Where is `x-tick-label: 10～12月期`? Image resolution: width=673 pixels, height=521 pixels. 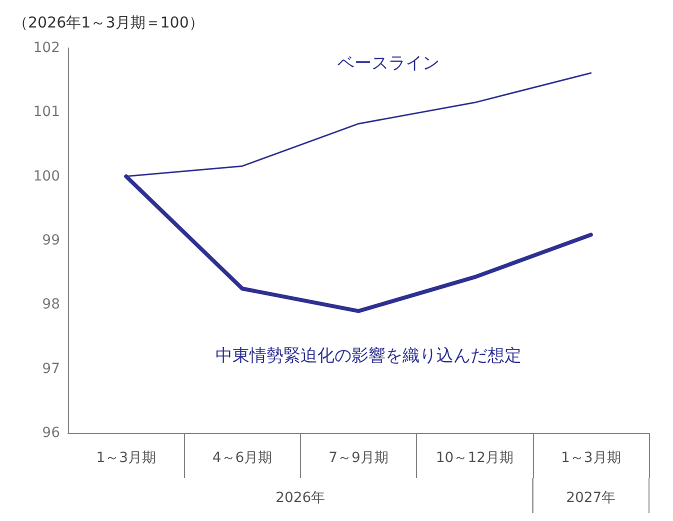 x-tick-label: 10～12月期 is located at coordinates (475, 458).